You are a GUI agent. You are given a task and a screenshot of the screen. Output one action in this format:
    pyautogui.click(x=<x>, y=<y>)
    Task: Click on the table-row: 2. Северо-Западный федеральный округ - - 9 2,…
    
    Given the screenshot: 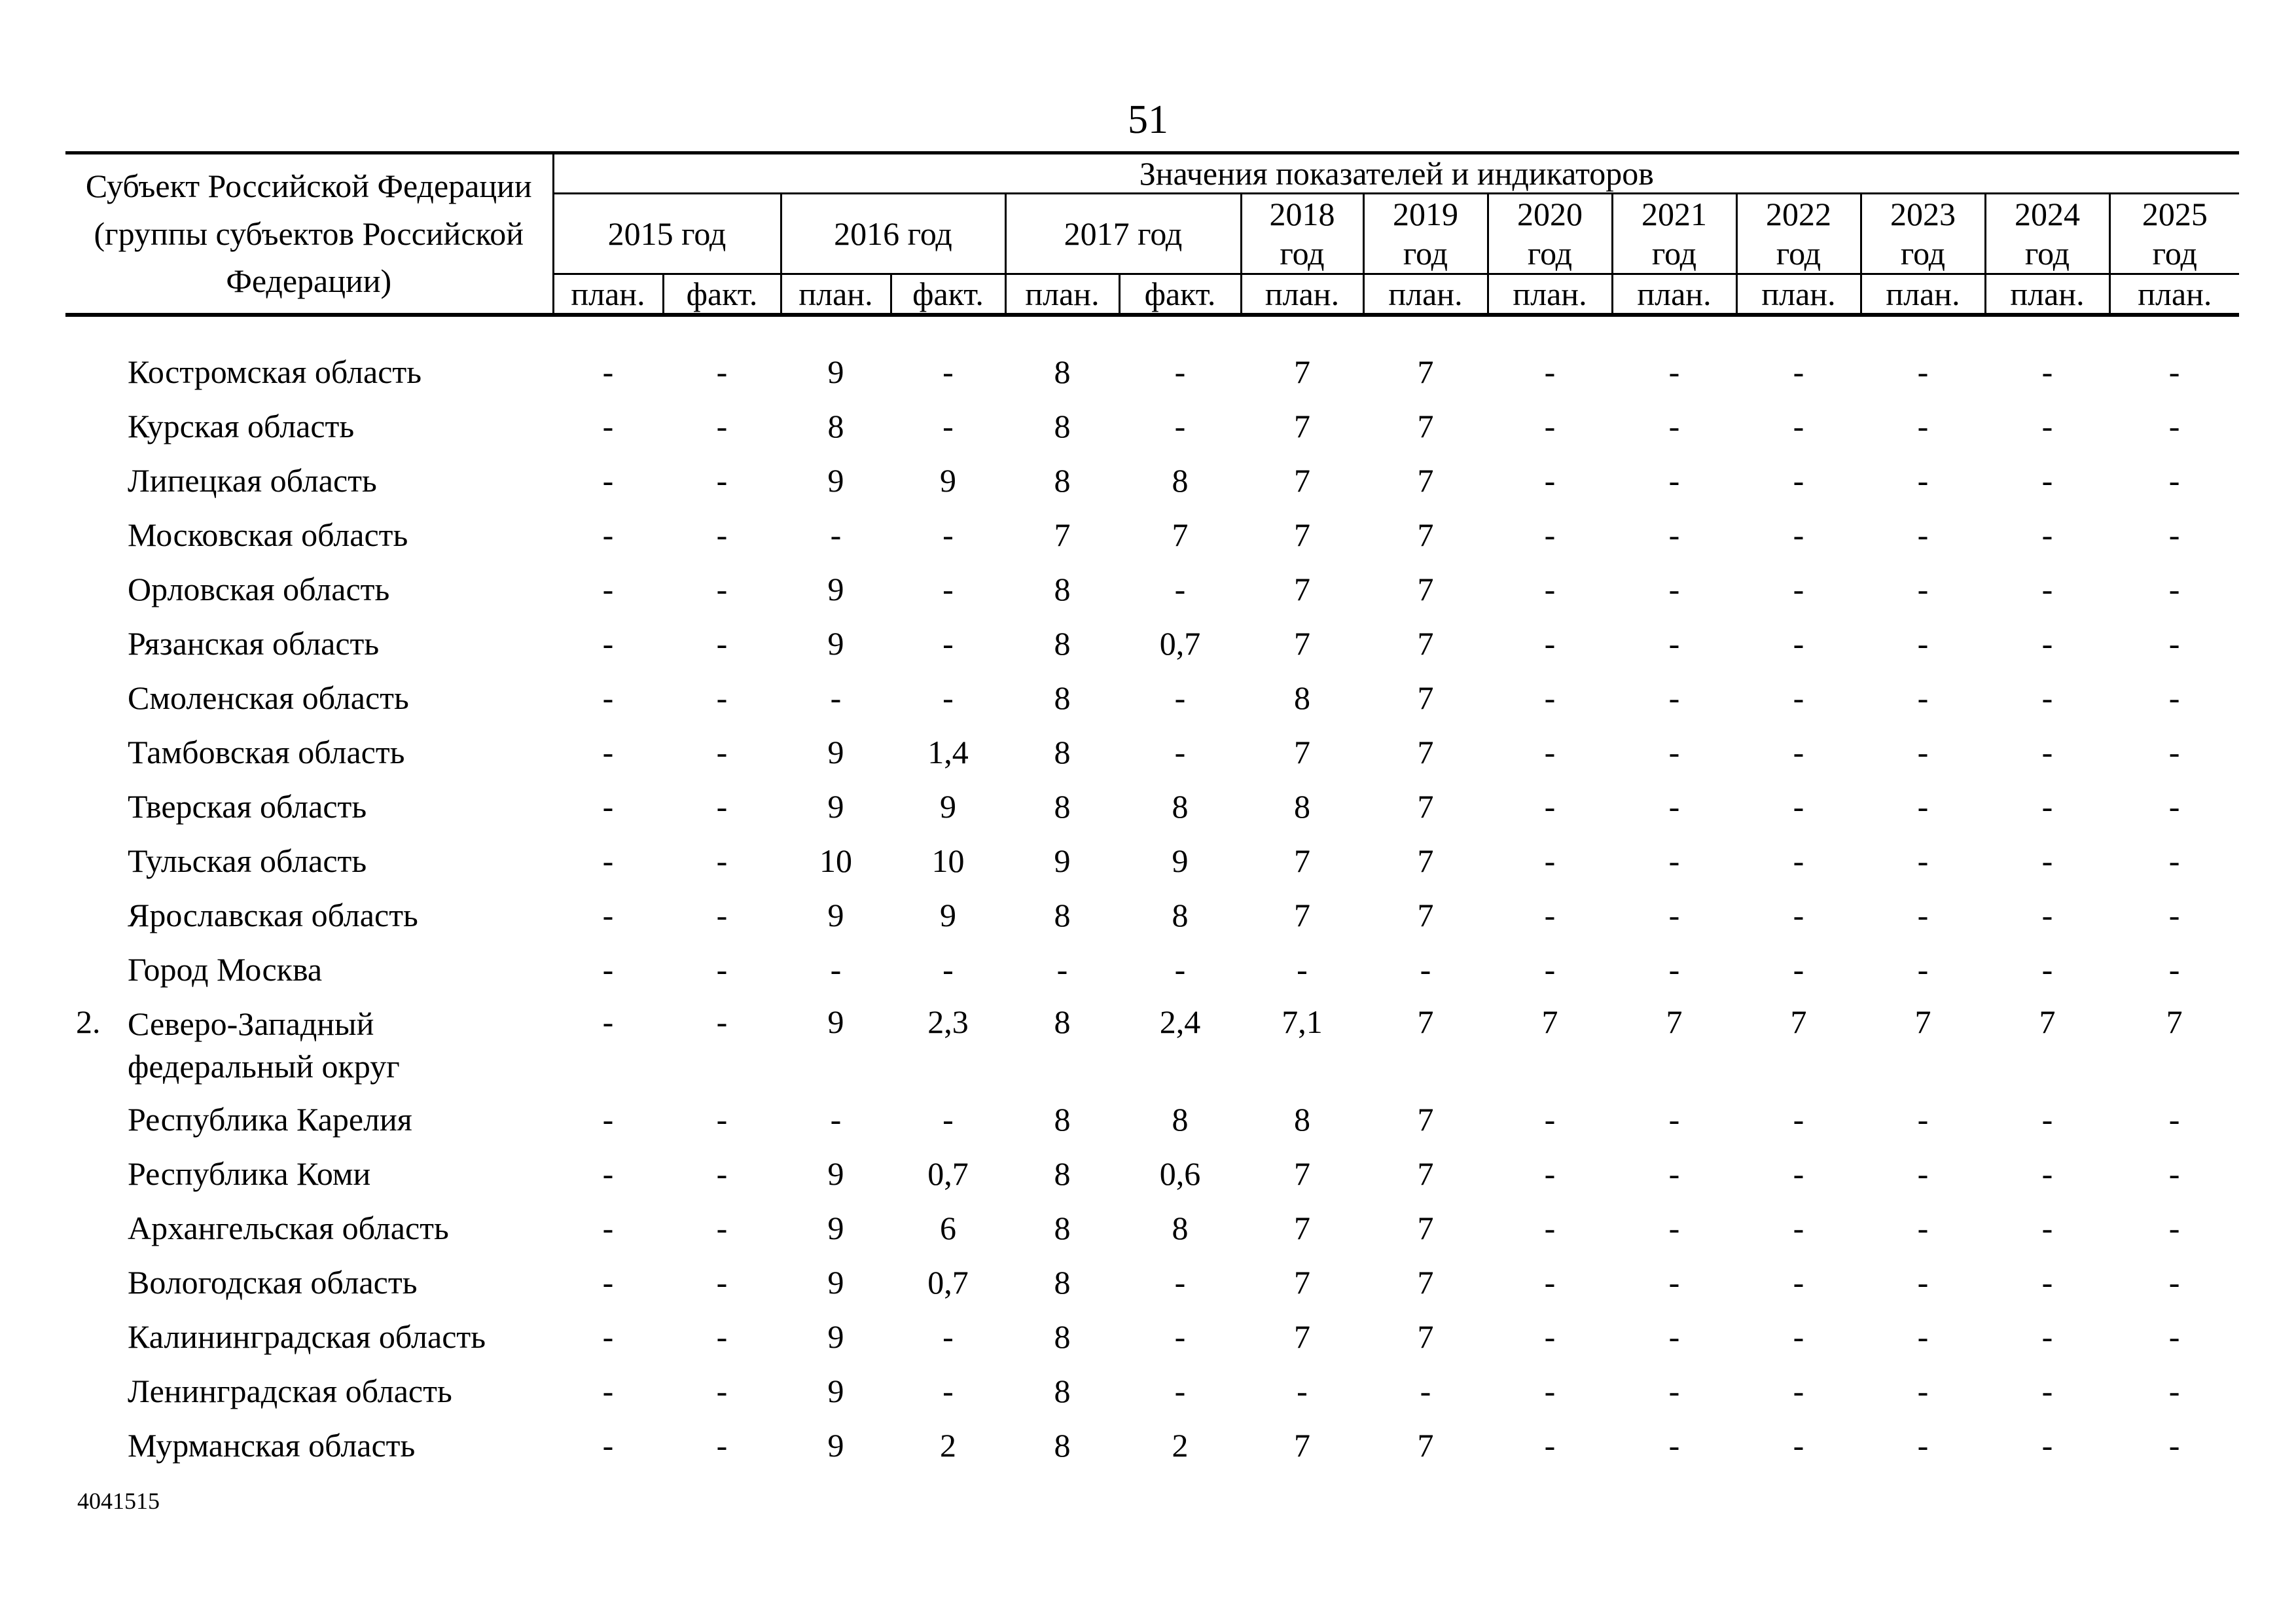 What is the action you would take?
    pyautogui.click(x=1152, y=1044)
    